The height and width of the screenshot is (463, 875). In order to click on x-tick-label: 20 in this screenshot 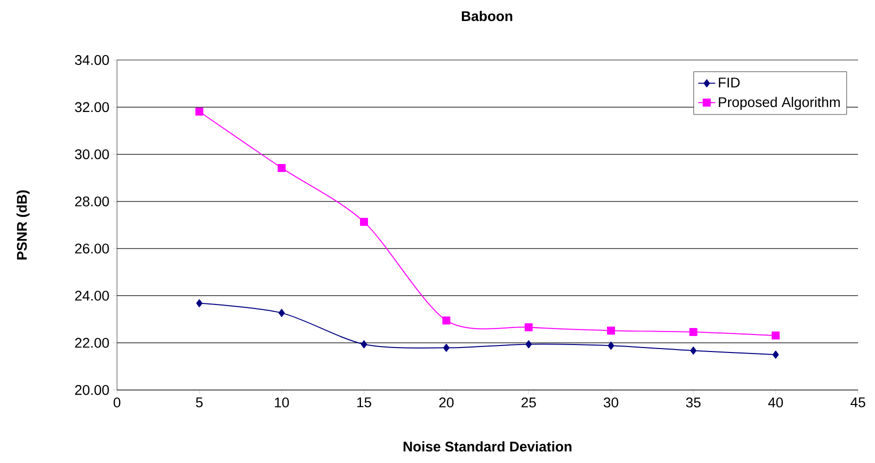, I will do `click(446, 403)`.